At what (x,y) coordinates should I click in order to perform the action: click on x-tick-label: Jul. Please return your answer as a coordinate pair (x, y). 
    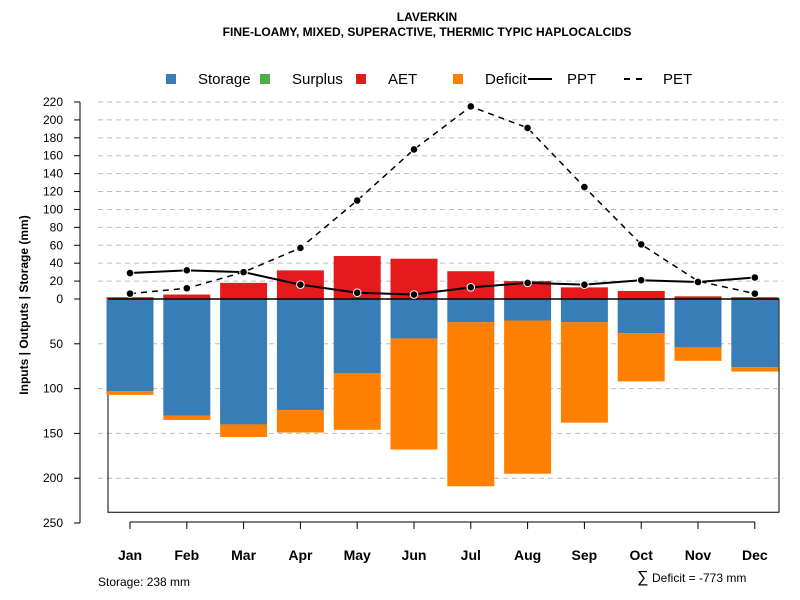
    Looking at the image, I should click on (471, 555).